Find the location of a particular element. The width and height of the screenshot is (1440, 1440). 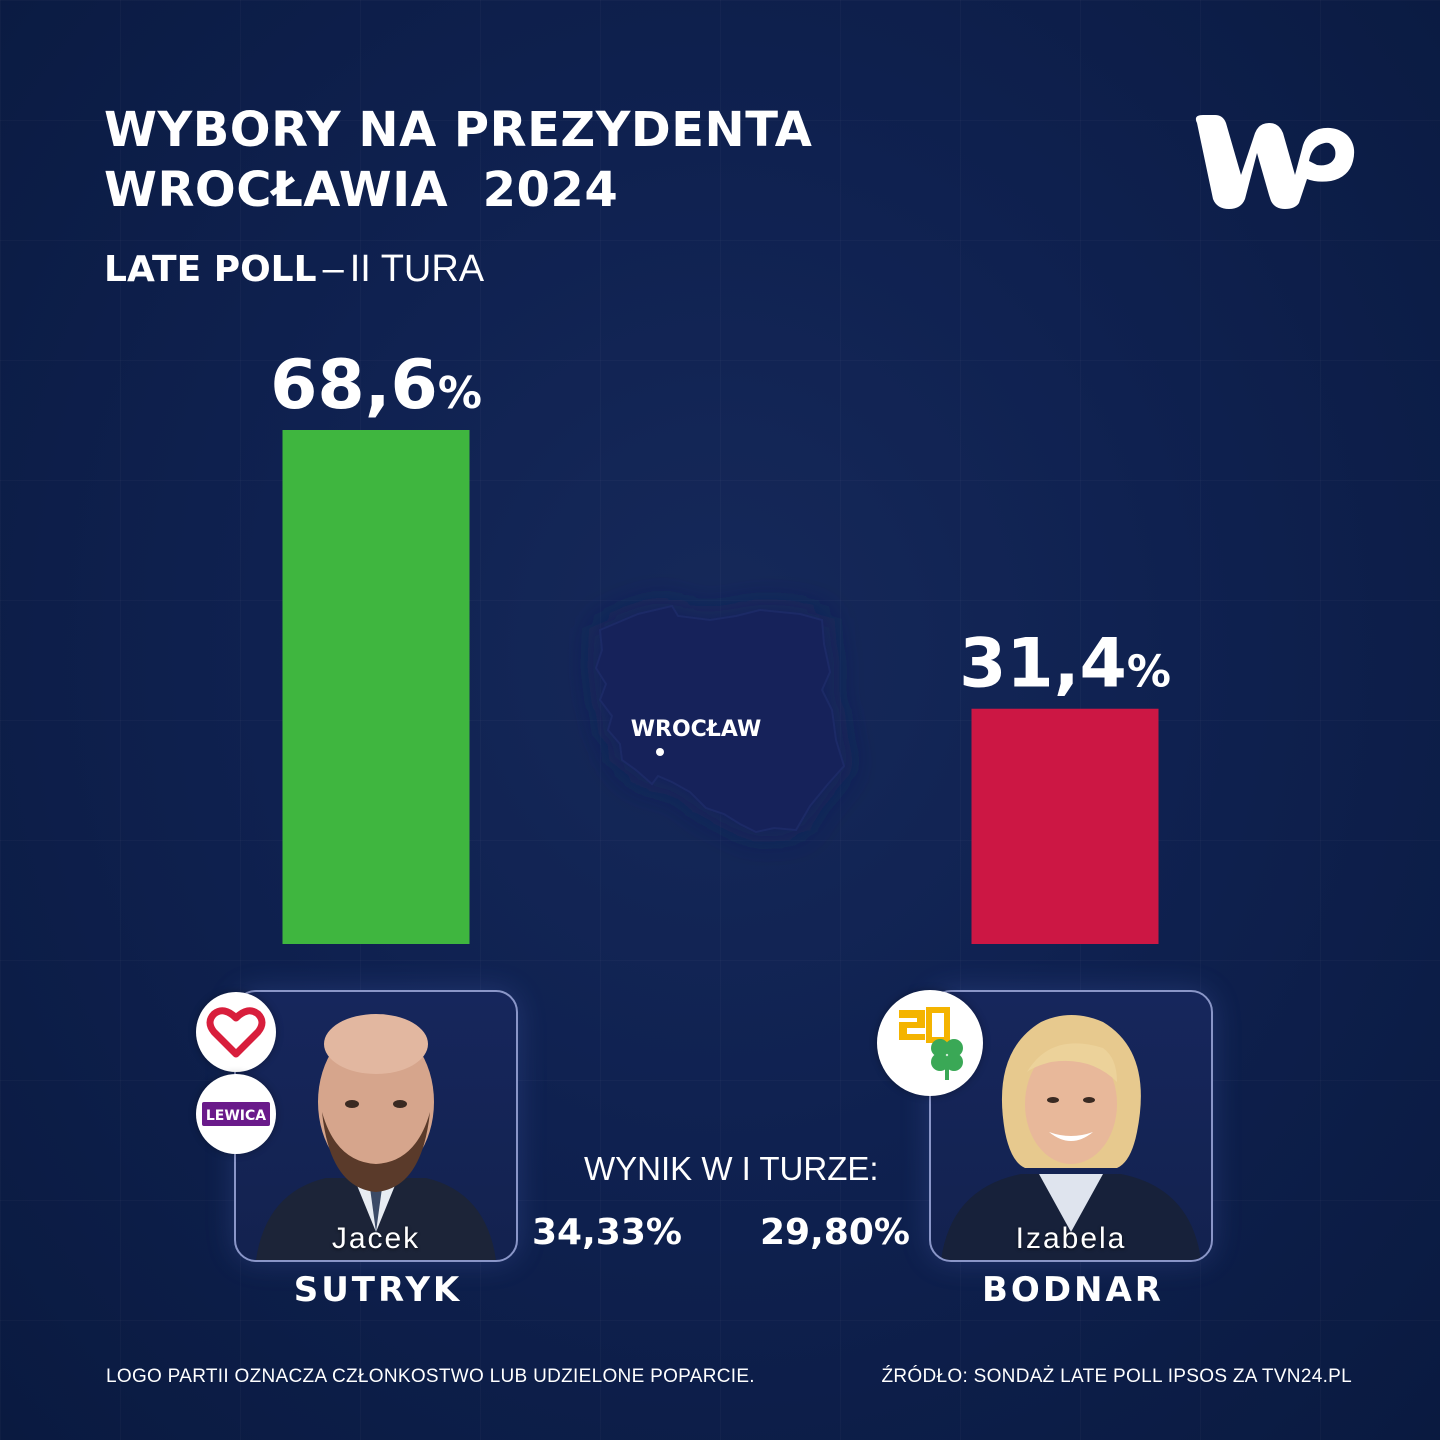

title-line-1: WYBORY NA PREZYDENTA is located at coordinates (458, 130).